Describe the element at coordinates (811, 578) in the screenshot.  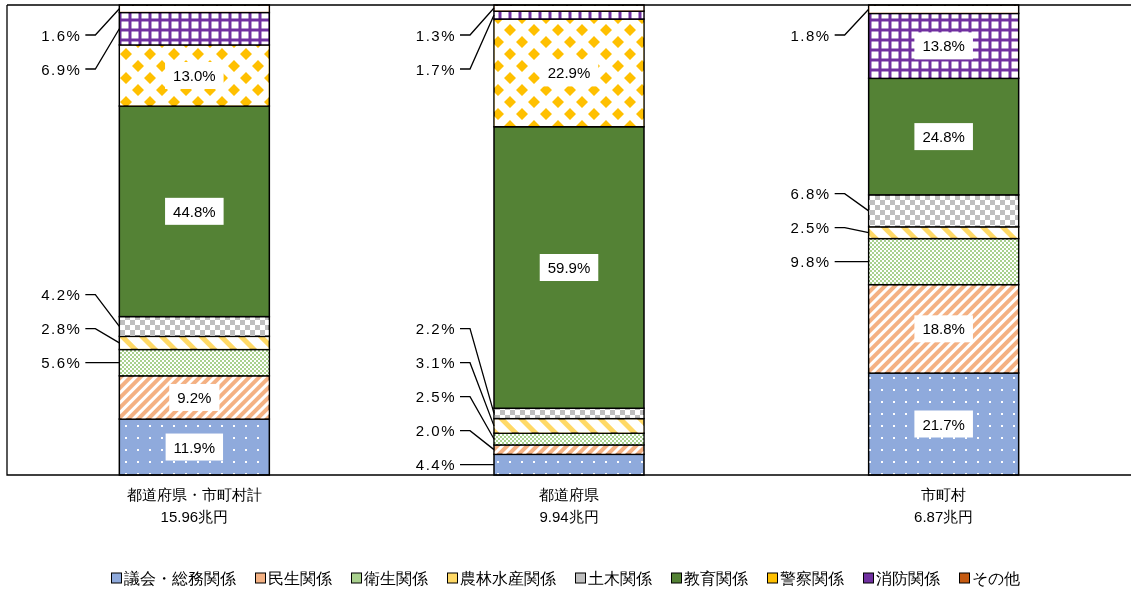
I see `legend-label: 警察関係` at that location.